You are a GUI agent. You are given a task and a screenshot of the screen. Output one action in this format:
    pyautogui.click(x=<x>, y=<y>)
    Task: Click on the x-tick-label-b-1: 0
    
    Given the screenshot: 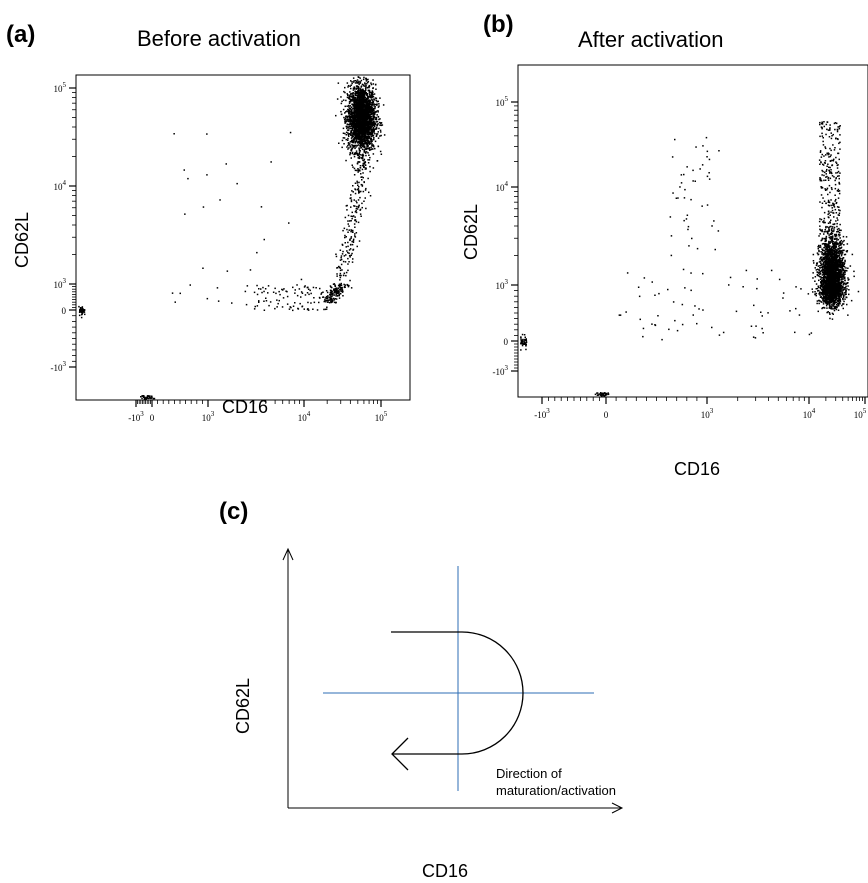 What is the action you would take?
    pyautogui.click(x=606, y=415)
    